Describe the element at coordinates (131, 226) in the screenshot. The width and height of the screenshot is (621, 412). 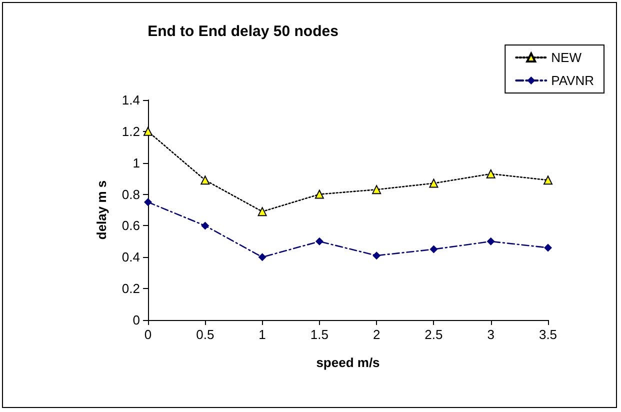
I see `y-tick-label: 0.6` at that location.